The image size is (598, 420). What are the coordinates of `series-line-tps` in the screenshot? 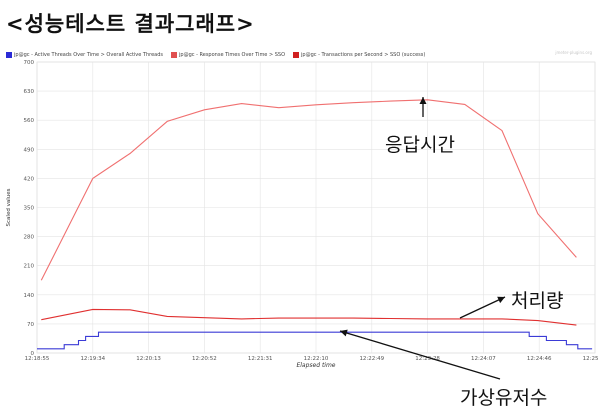 It's located at (309, 317).